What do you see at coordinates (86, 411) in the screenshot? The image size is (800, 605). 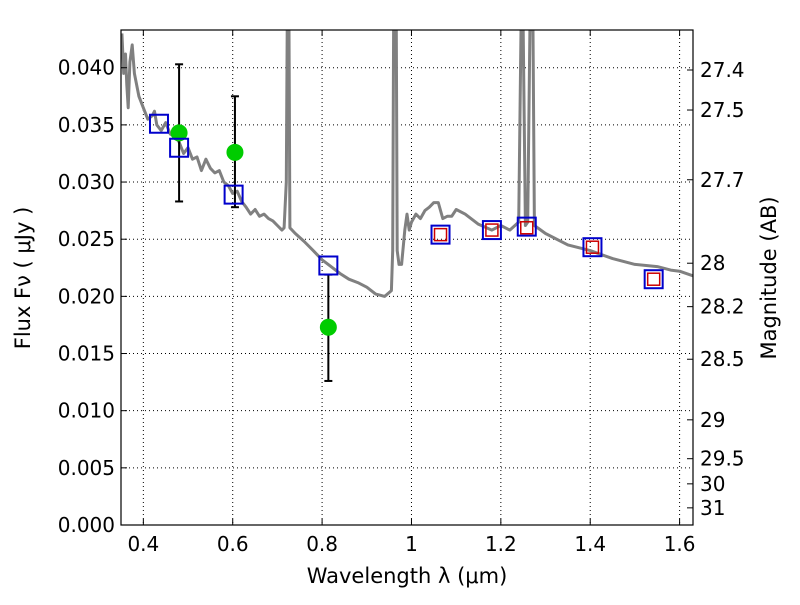 I see `y-tick-label: 0.010` at bounding box center [86, 411].